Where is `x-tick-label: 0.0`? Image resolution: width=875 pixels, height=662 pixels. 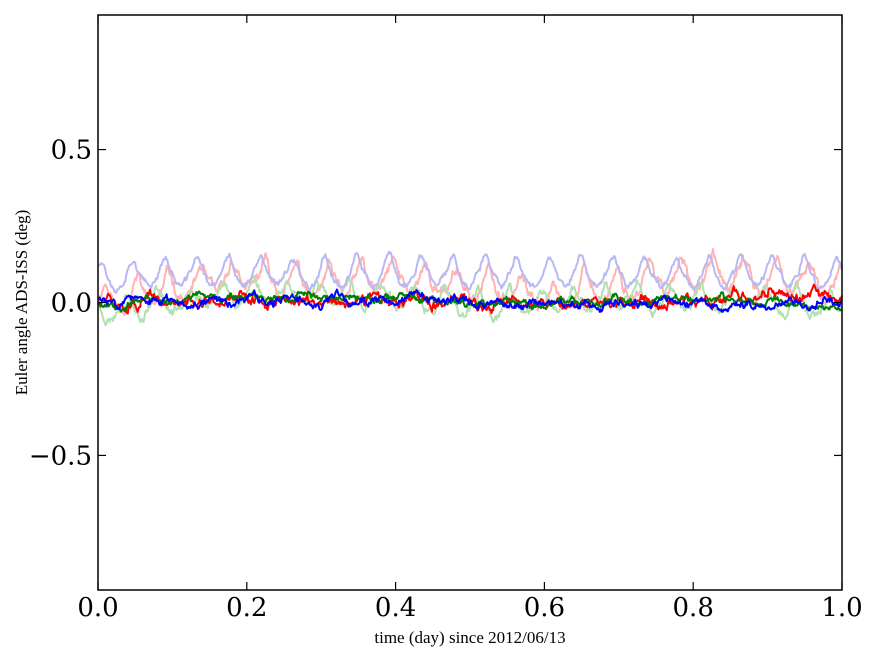
x-tick-label: 0.0 is located at coordinates (97, 608).